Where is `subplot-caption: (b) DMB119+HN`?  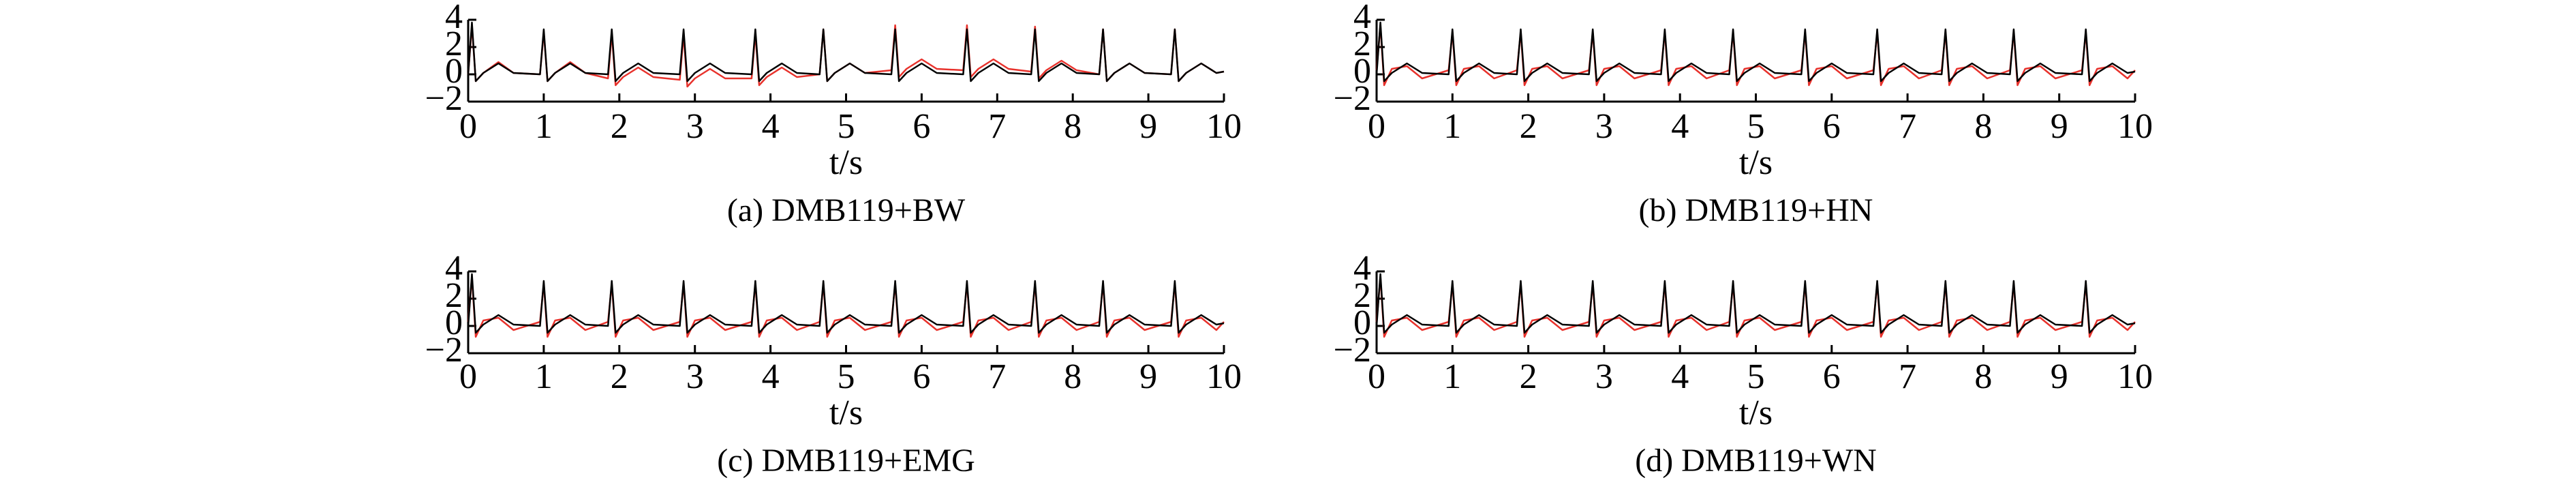
subplot-caption: (b) DMB119+HN is located at coordinates (1756, 210).